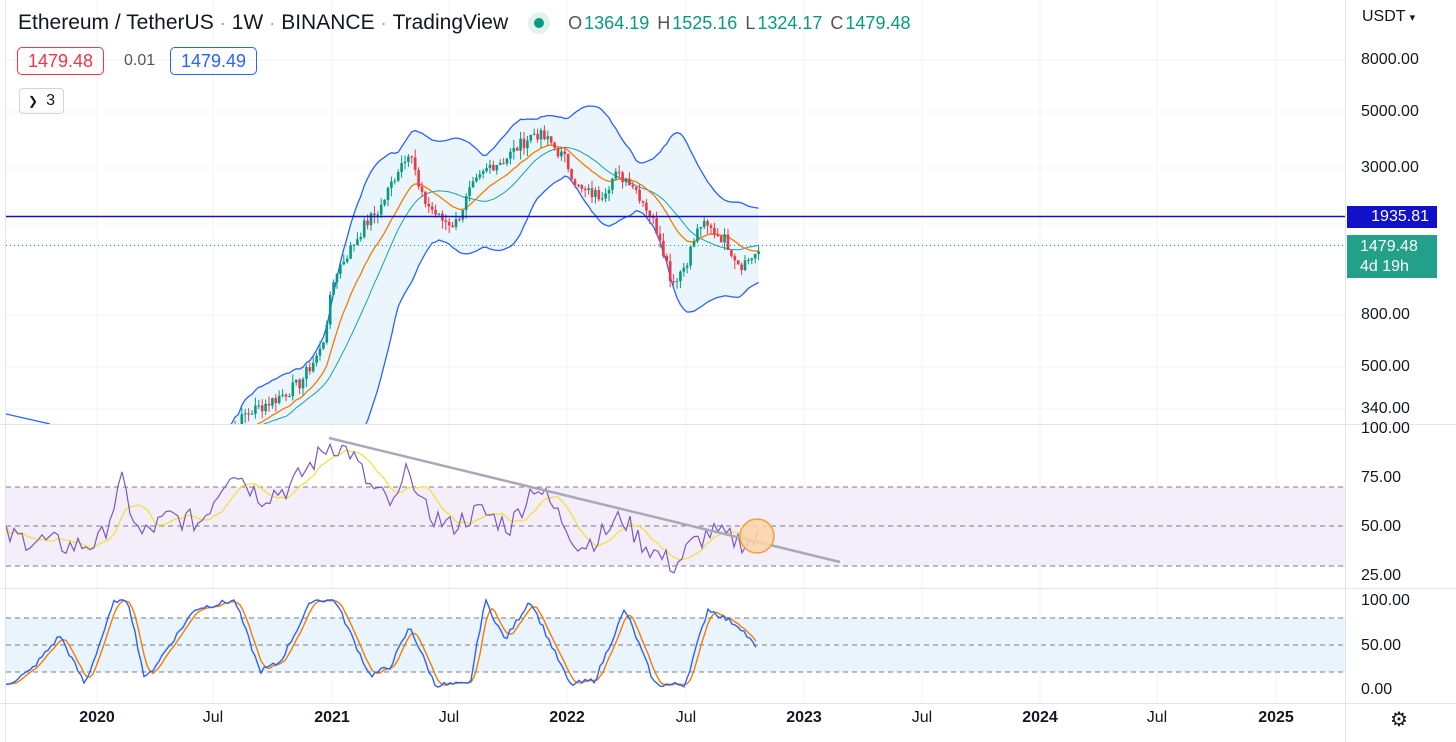 This screenshot has height=742, width=1456. What do you see at coordinates (1377, 689) in the screenshot?
I see `stoch-axis-label: 0.00` at bounding box center [1377, 689].